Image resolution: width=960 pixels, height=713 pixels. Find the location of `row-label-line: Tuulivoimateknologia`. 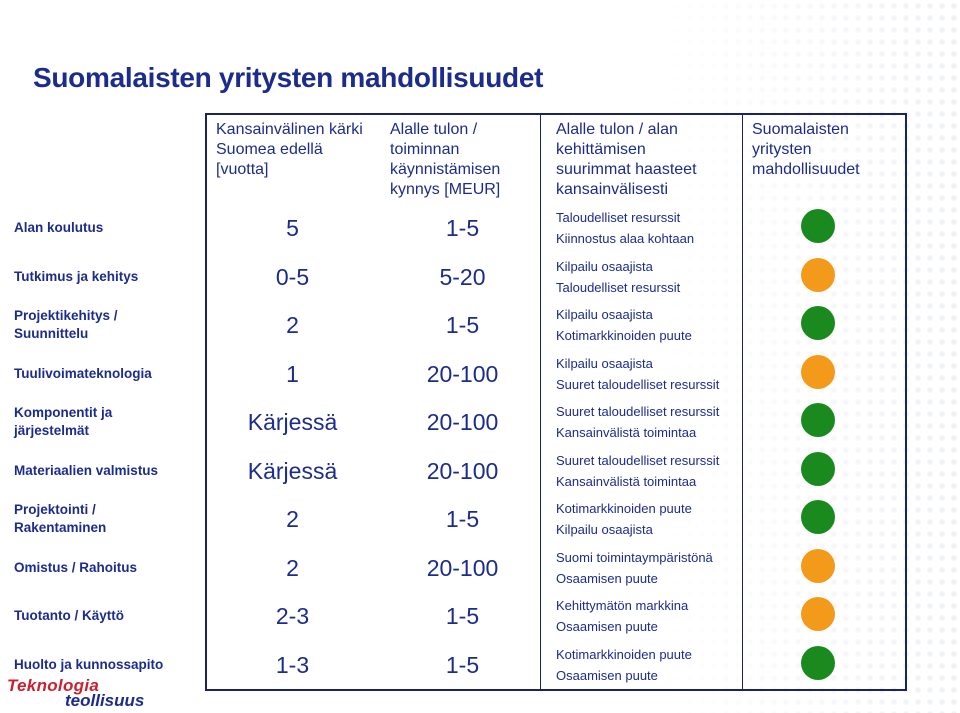

row-label-line: Tuulivoimateknologia is located at coordinates (83, 373).